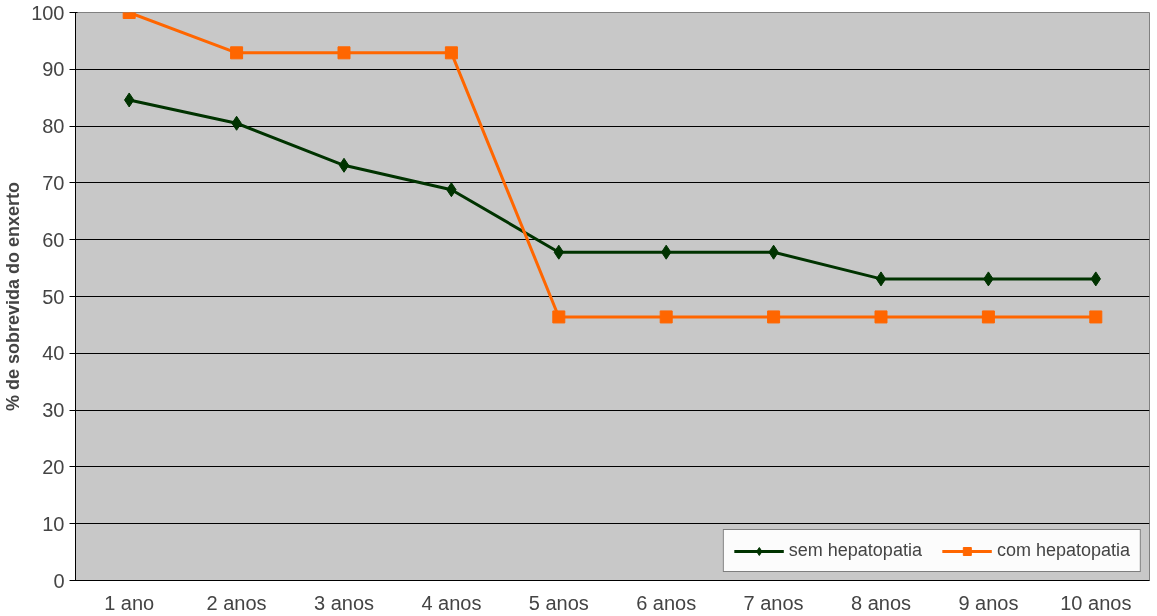  Describe the element at coordinates (59, 580) in the screenshot. I see `y-tick-label: 0` at that location.